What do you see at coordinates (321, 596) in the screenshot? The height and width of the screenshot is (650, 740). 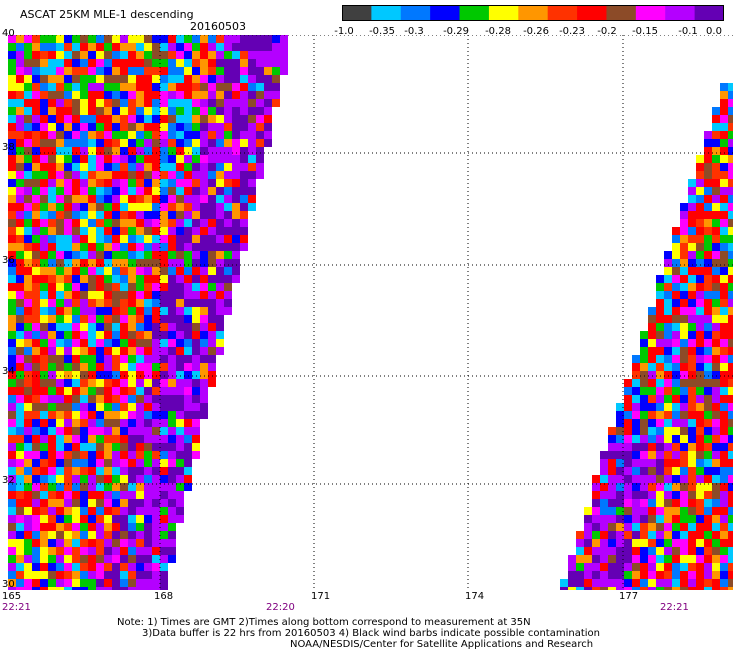 I see `lon-label-171: 171` at bounding box center [321, 596].